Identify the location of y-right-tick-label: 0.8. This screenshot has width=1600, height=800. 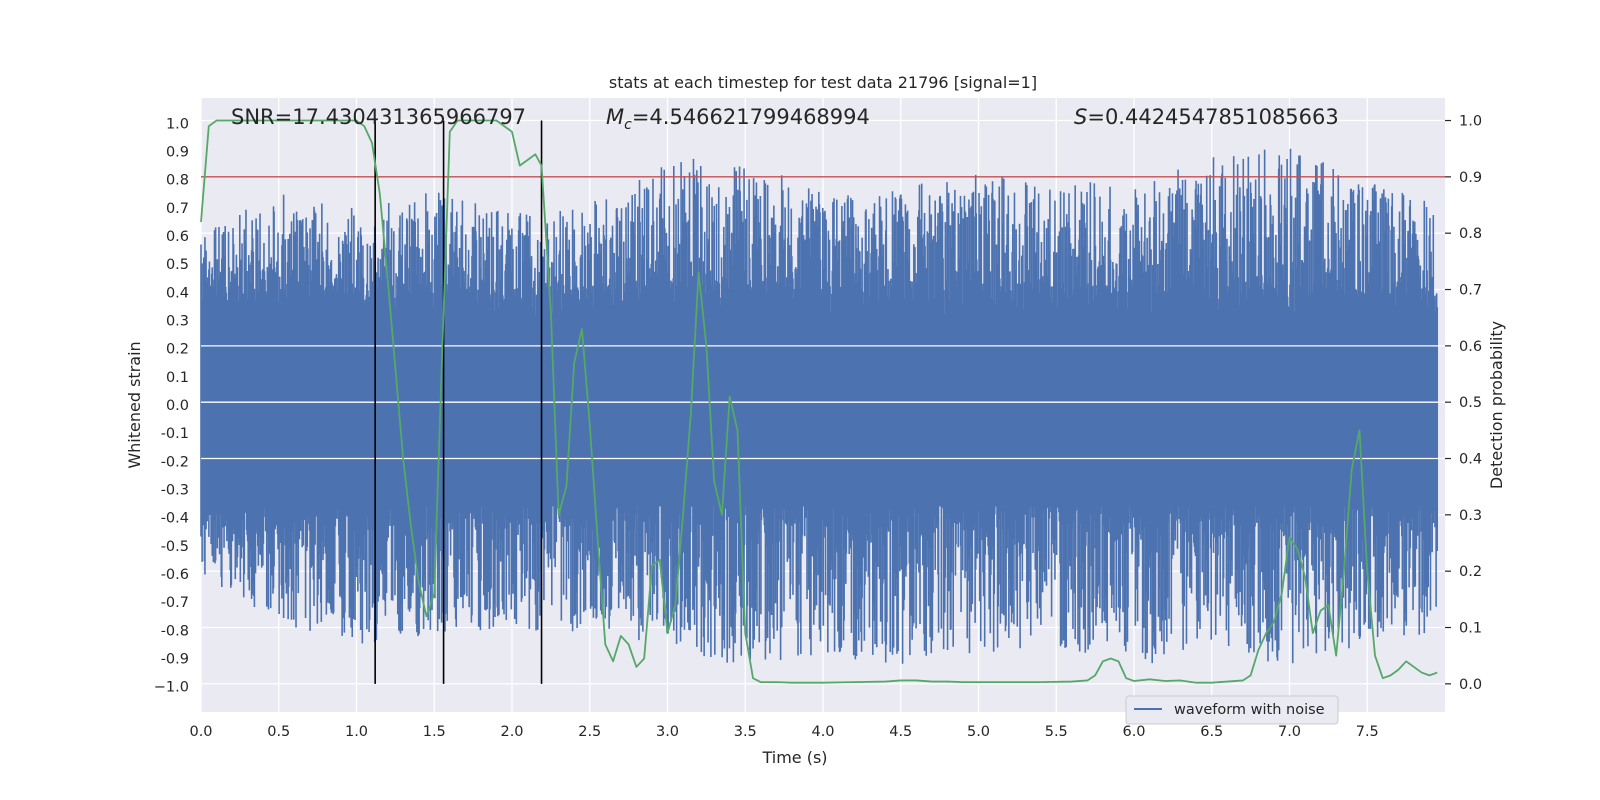
(1470, 234).